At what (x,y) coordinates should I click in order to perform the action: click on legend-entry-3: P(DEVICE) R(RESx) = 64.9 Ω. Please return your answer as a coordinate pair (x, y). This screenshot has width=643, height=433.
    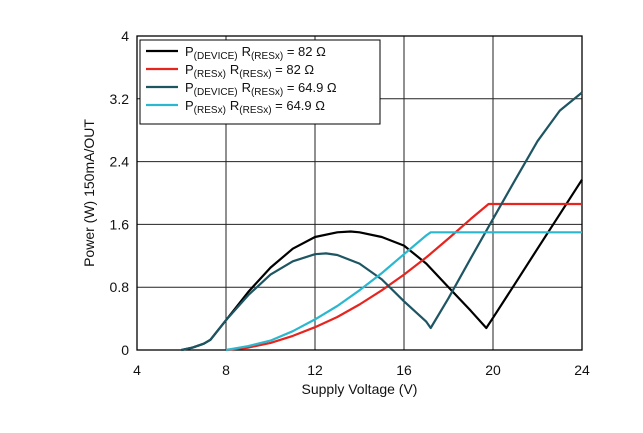
    Looking at the image, I should click on (261, 89).